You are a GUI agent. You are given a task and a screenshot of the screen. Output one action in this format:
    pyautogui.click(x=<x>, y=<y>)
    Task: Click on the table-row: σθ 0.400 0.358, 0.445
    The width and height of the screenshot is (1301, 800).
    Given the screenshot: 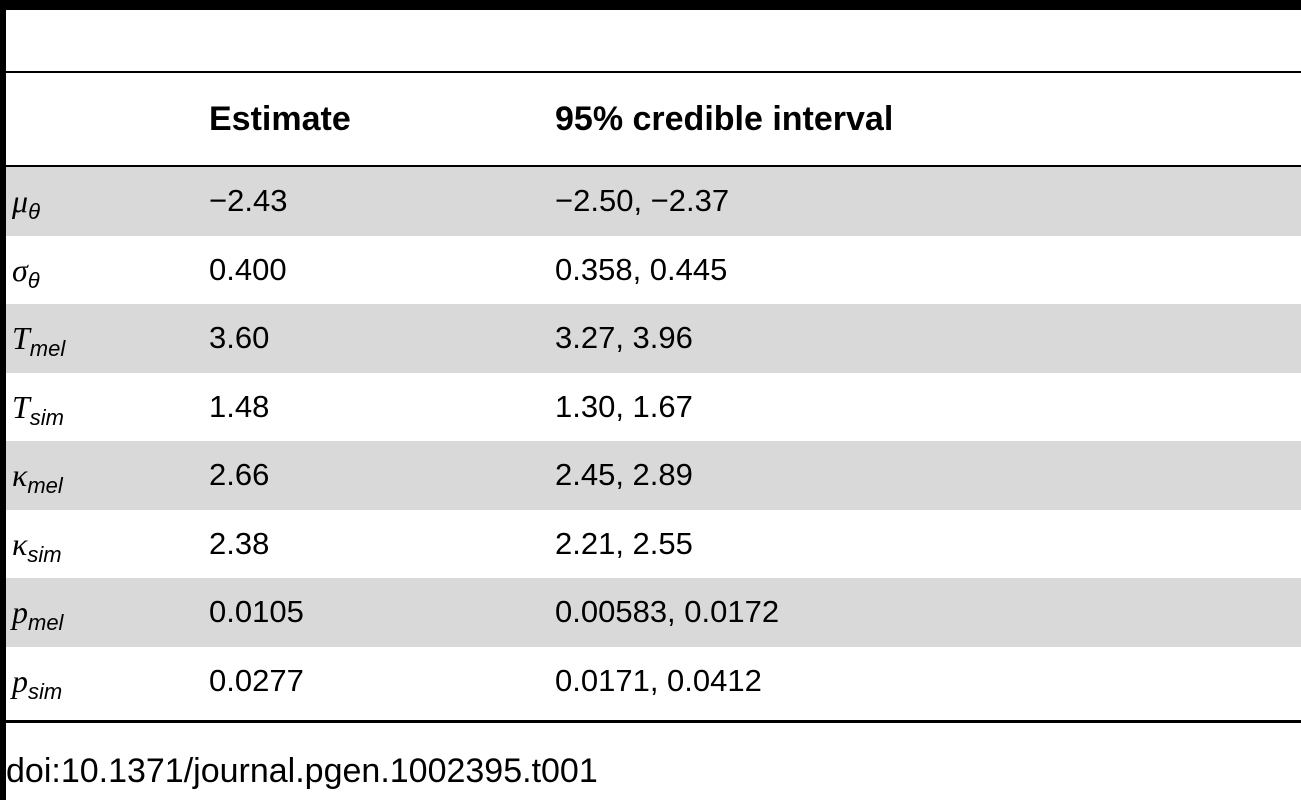 What is the action you would take?
    pyautogui.click(x=653, y=270)
    